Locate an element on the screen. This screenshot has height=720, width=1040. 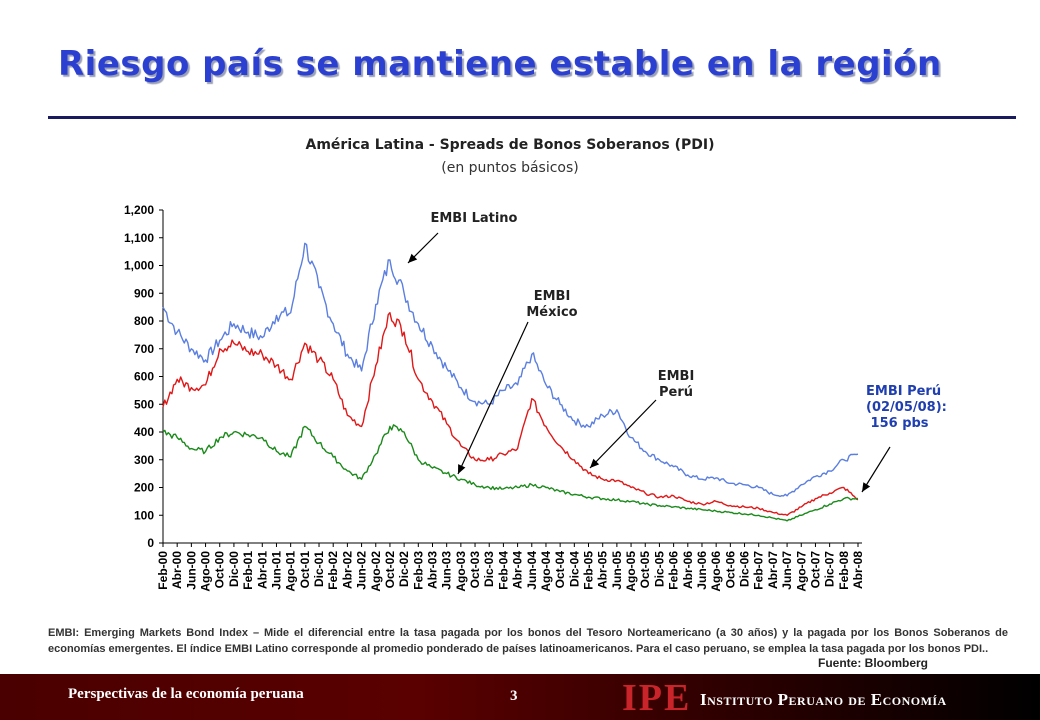
source-note: Fuente: Bloomberg is located at coordinates (873, 663).